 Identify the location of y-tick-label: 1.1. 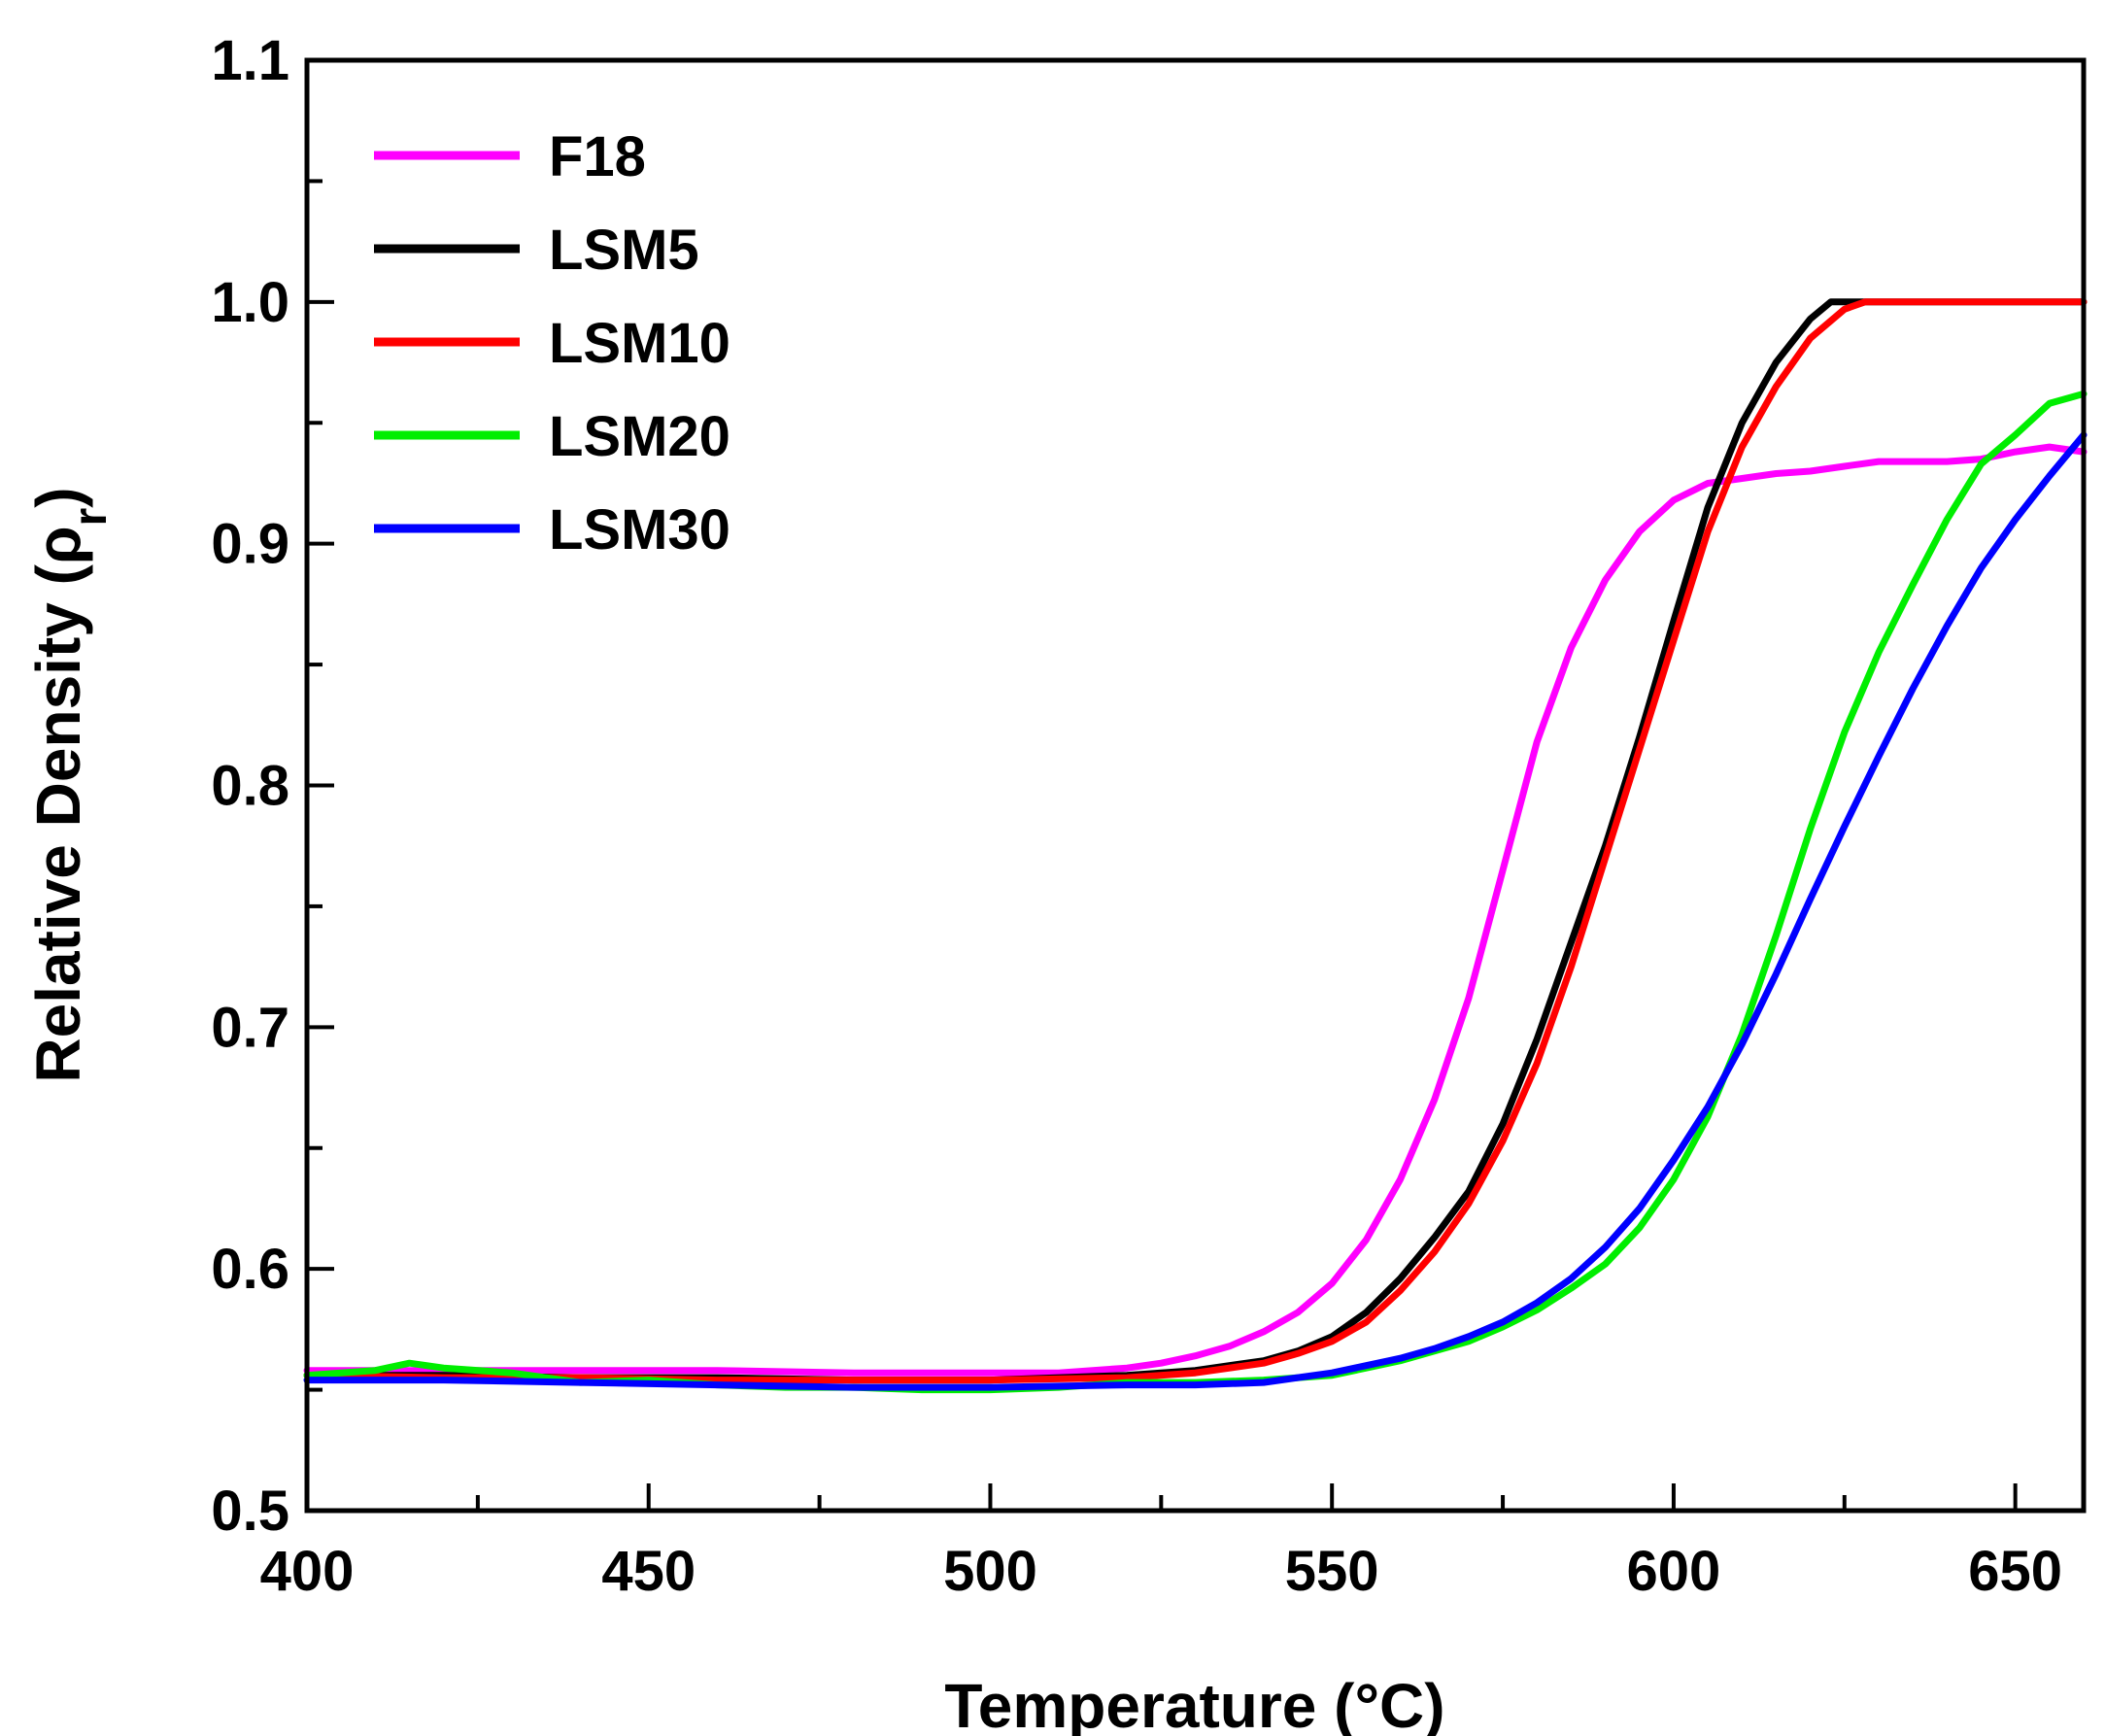
(250, 61).